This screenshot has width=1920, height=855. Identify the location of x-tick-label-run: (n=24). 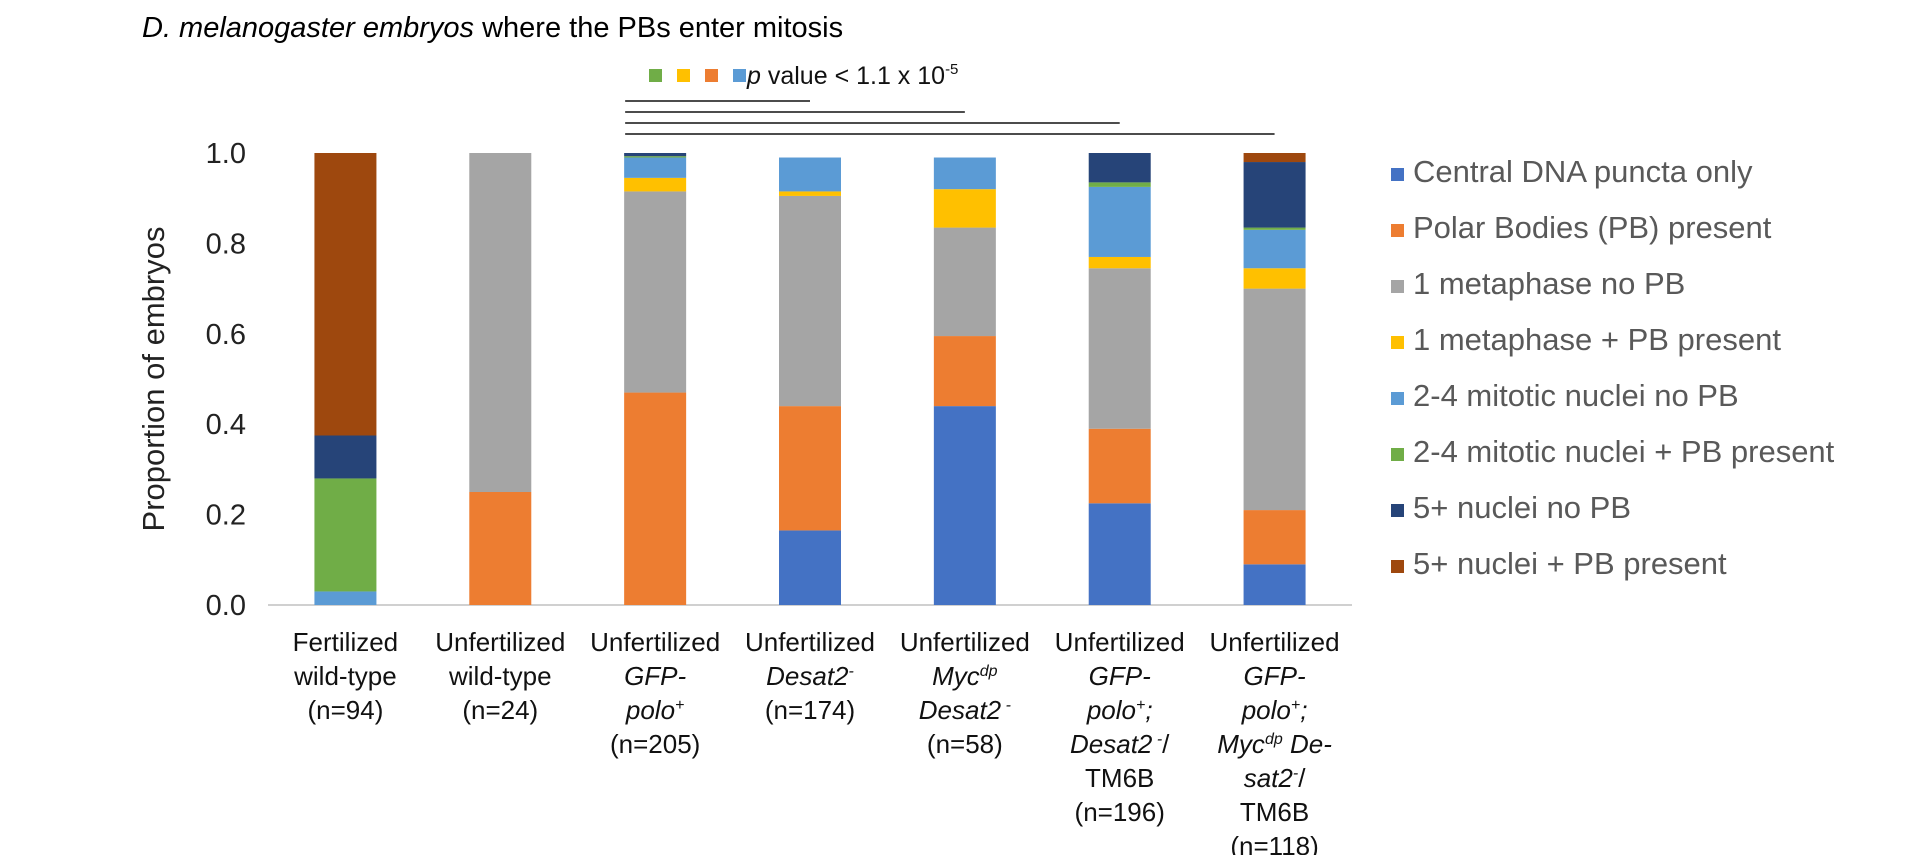
(500, 710).